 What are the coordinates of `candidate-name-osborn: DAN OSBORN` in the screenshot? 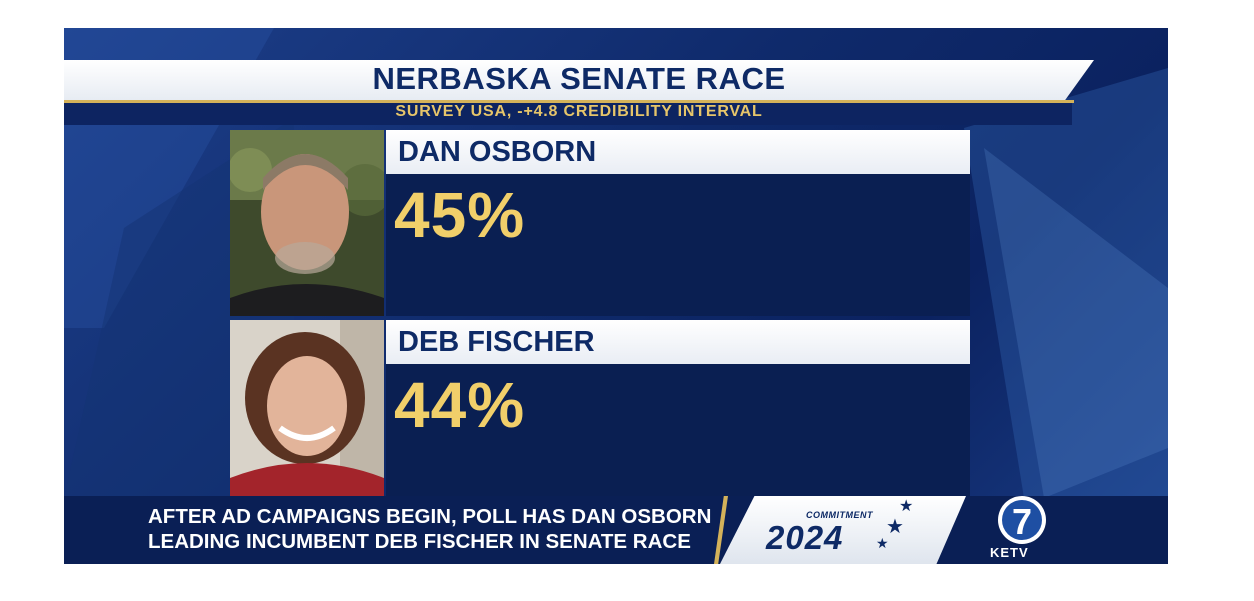 It's located at (497, 152).